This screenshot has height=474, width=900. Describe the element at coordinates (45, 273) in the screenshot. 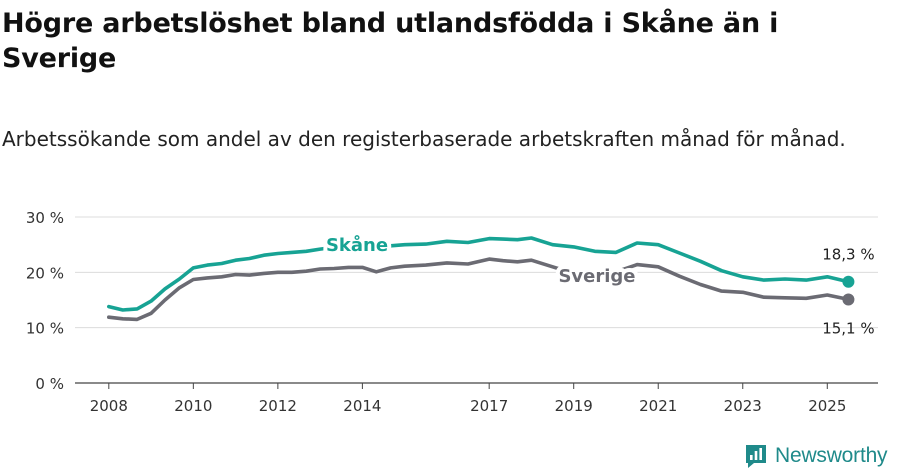

I see `y-tick-label: 20 %` at that location.